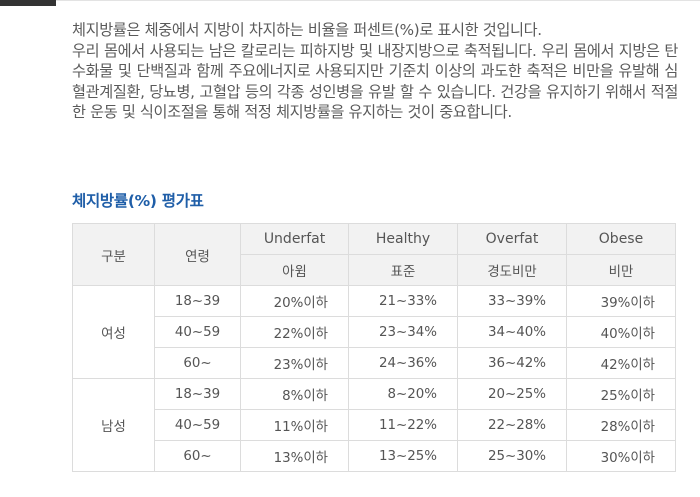  I want to click on table-row: 60~ 13%이하 13~25% 25~30% 30%이하, so click(374, 456).